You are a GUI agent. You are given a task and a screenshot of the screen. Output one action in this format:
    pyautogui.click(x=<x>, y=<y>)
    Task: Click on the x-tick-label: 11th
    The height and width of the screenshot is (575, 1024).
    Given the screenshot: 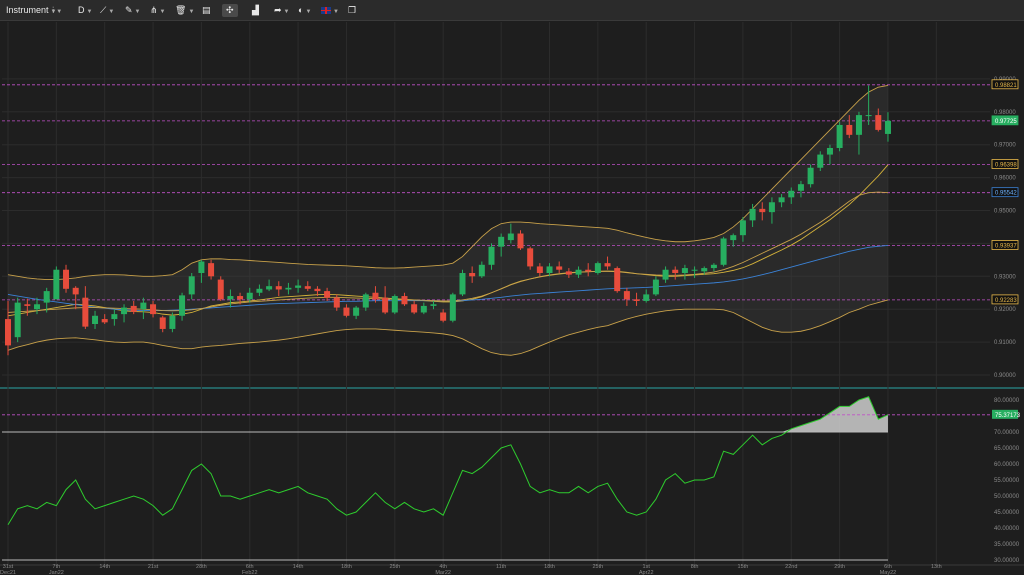 What is the action you would take?
    pyautogui.click(x=501, y=567)
    